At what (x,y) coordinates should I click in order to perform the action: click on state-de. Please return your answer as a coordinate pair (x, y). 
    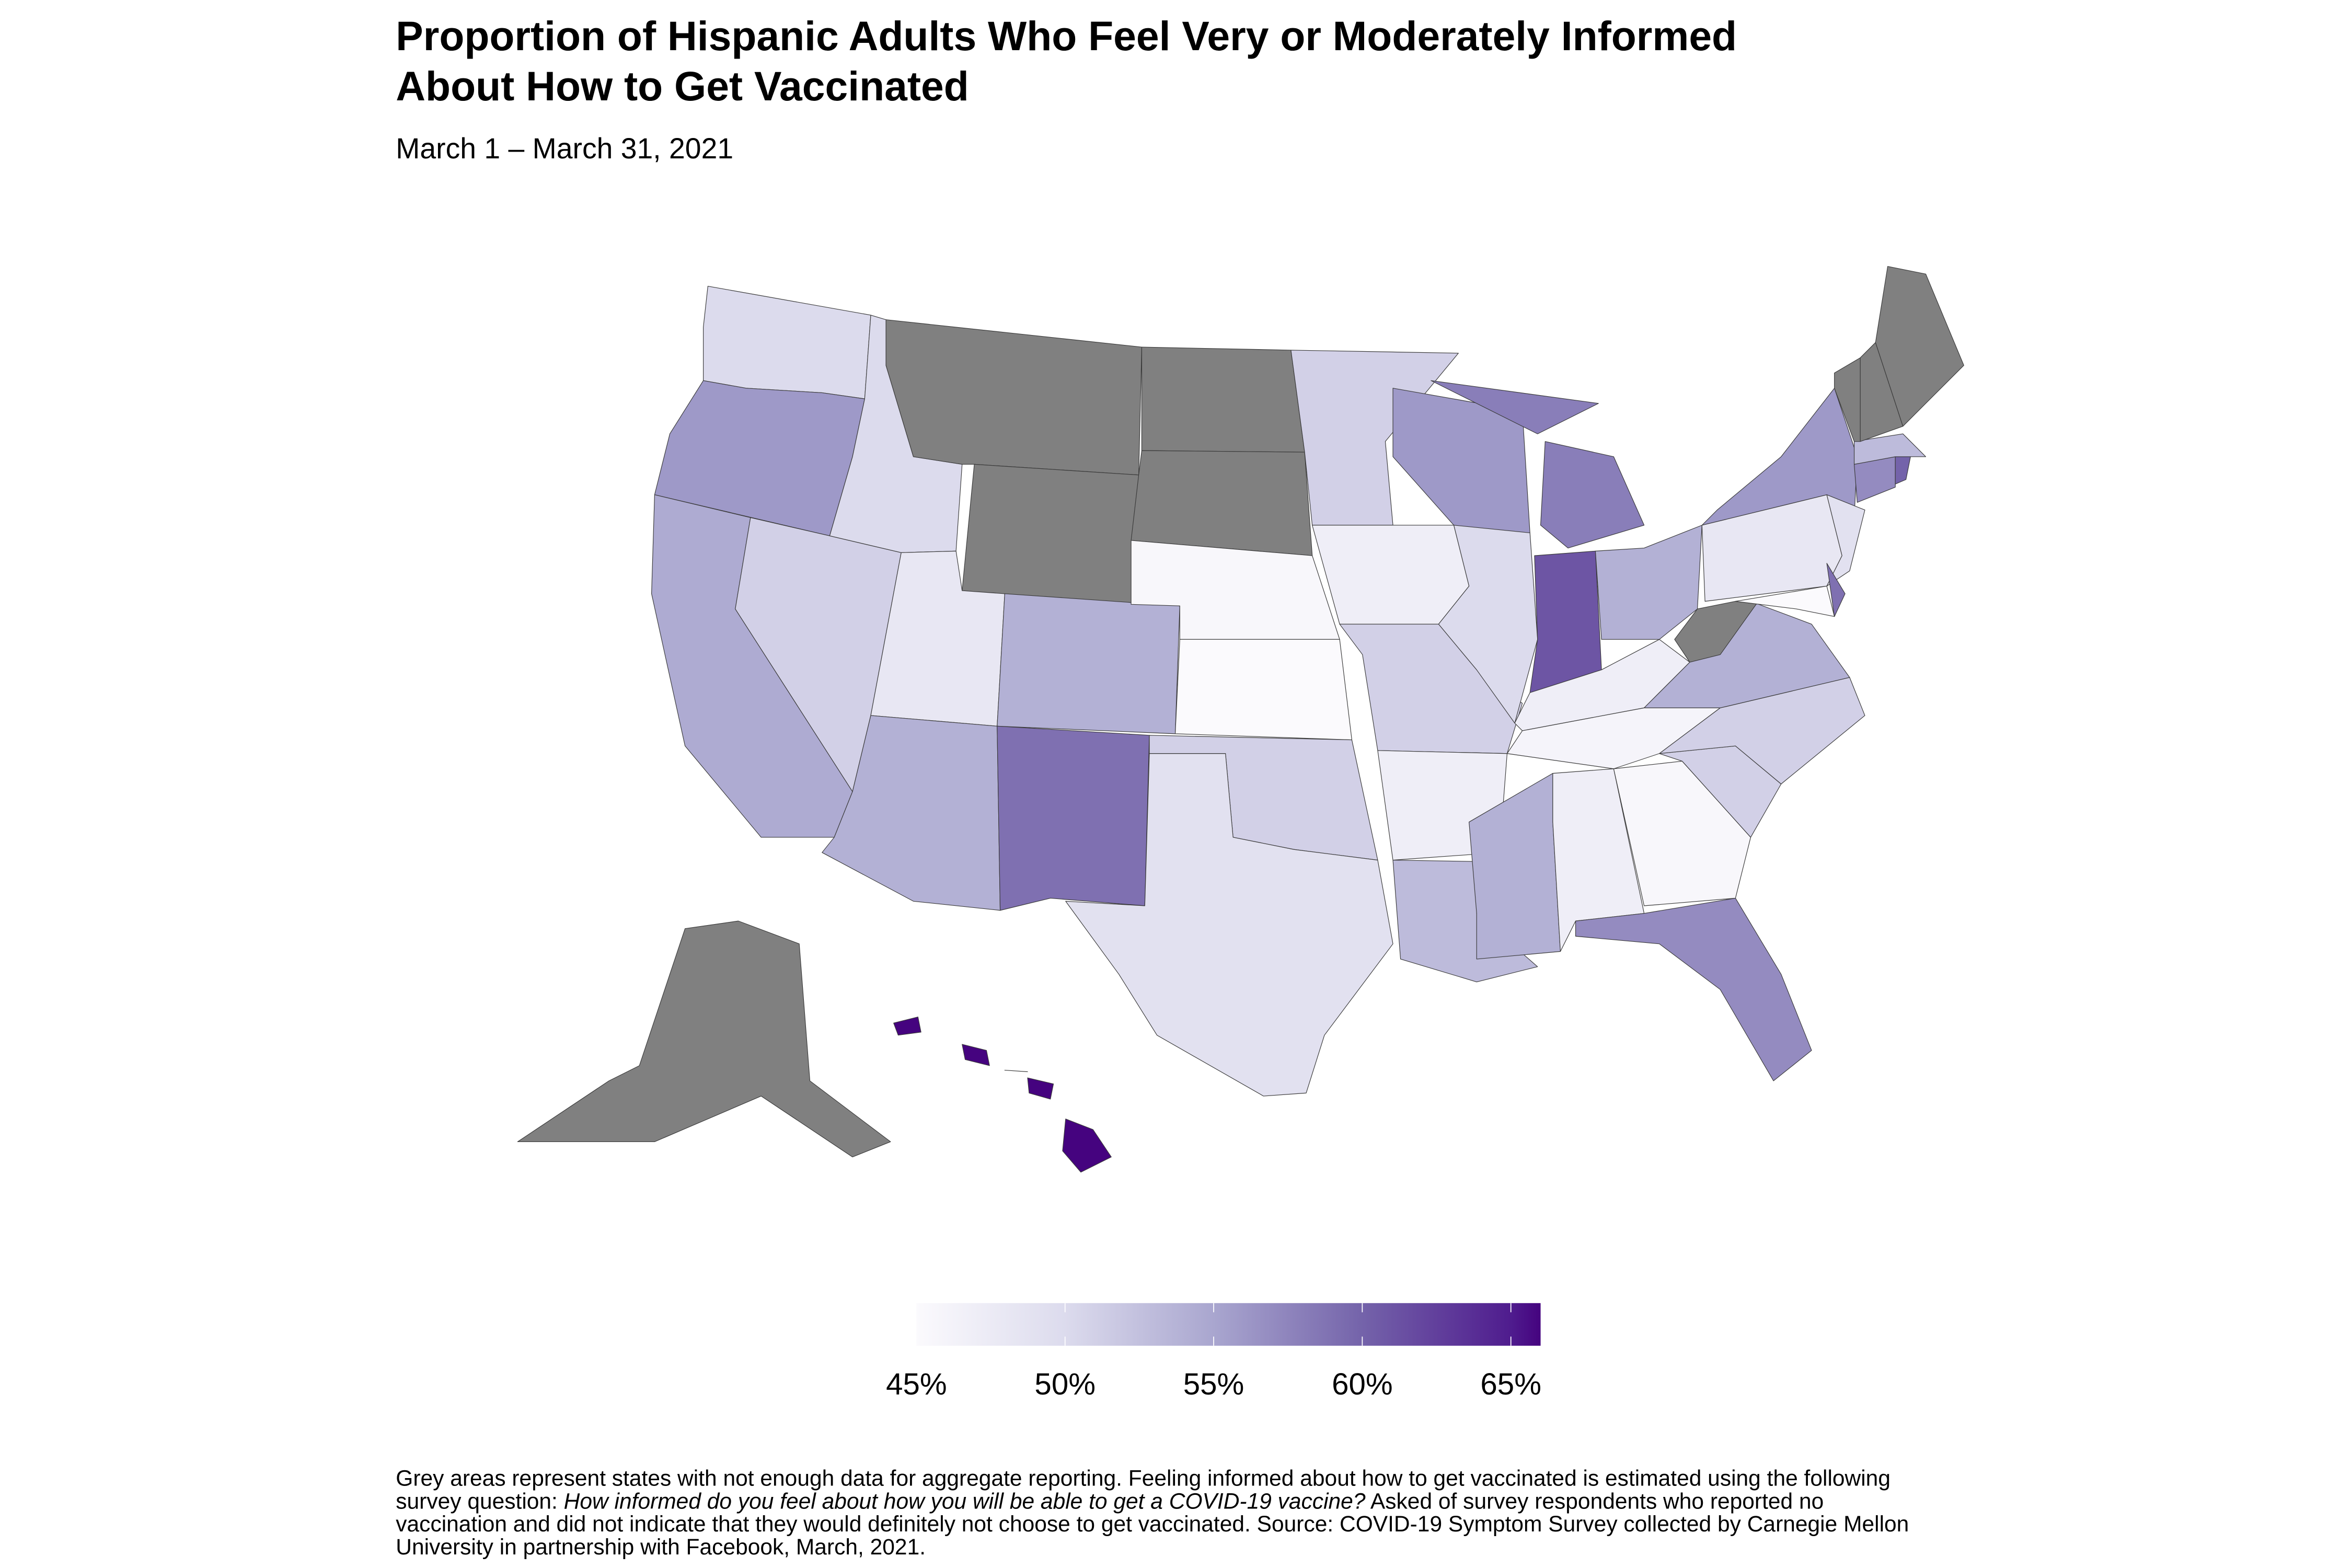
    Looking at the image, I should click on (1836, 590).